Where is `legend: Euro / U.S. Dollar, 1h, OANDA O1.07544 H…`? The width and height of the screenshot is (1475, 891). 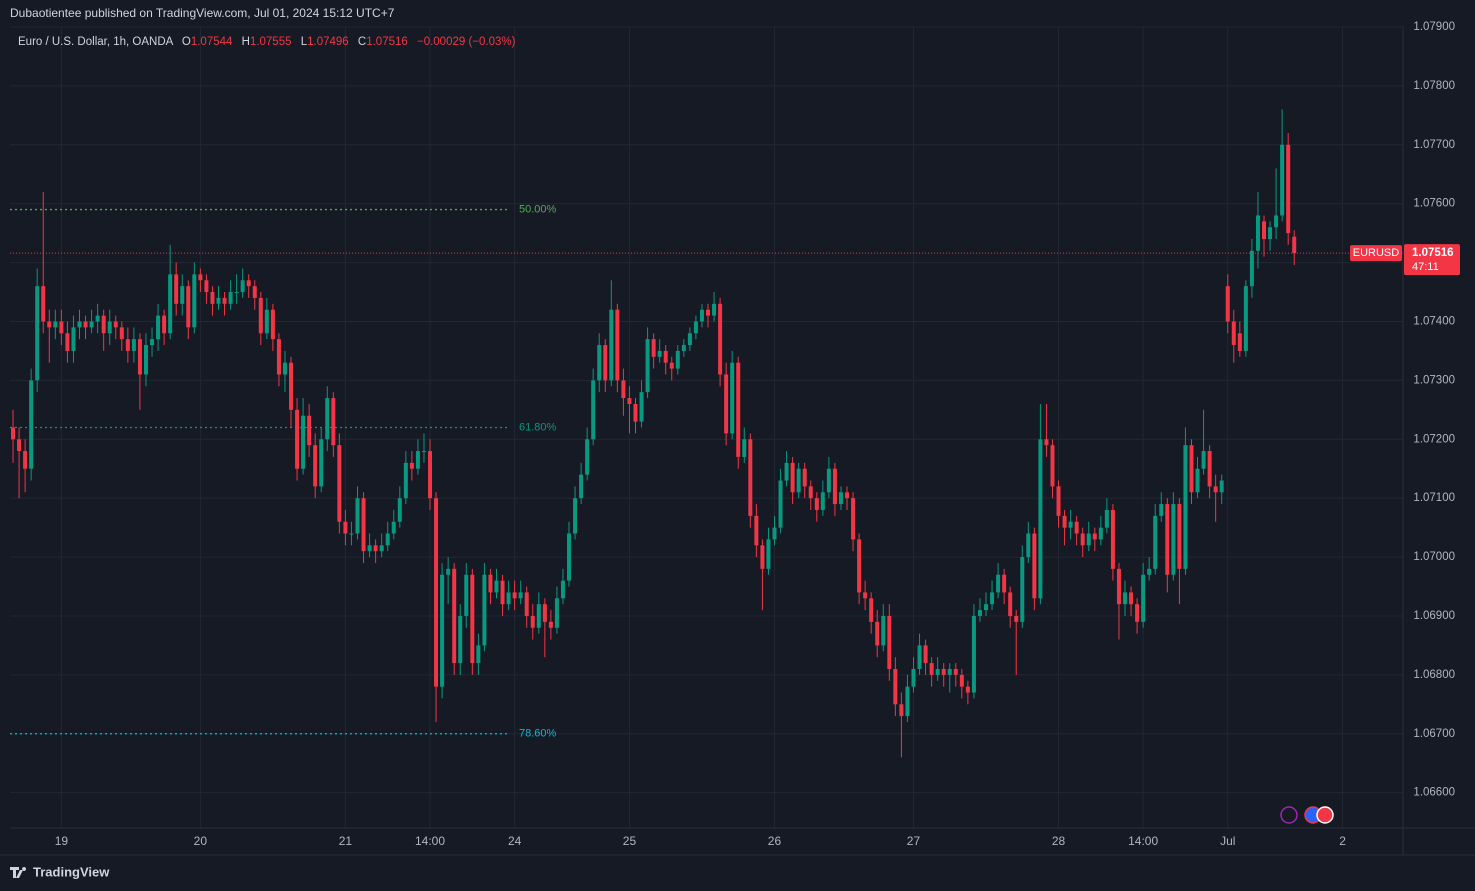 legend: Euro / U.S. Dollar, 1h, OANDA O1.07544 H… is located at coordinates (267, 42).